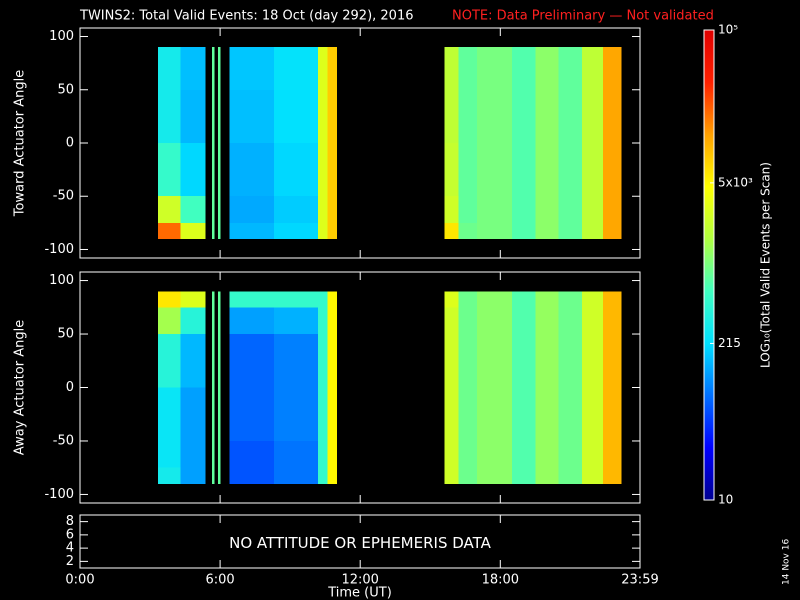  Describe the element at coordinates (725, 500) in the screenshot. I see `colorbar-tick-label: 10` at that location.